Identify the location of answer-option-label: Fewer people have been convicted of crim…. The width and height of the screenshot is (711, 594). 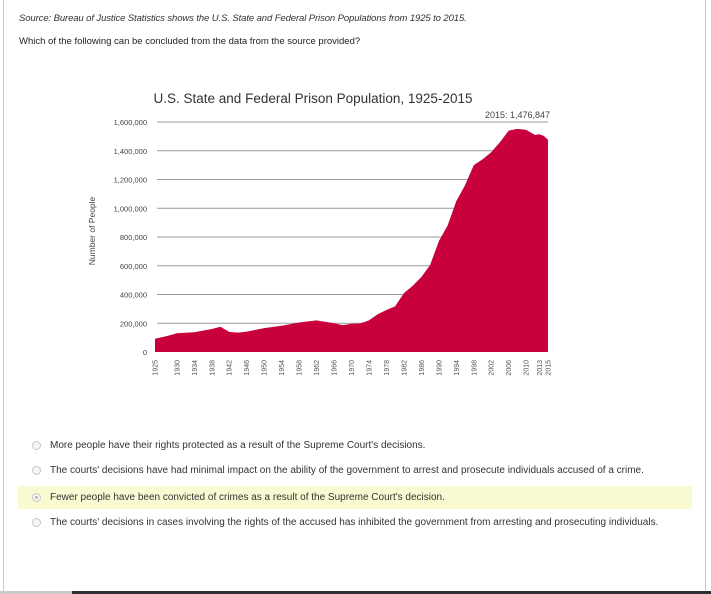
(247, 497).